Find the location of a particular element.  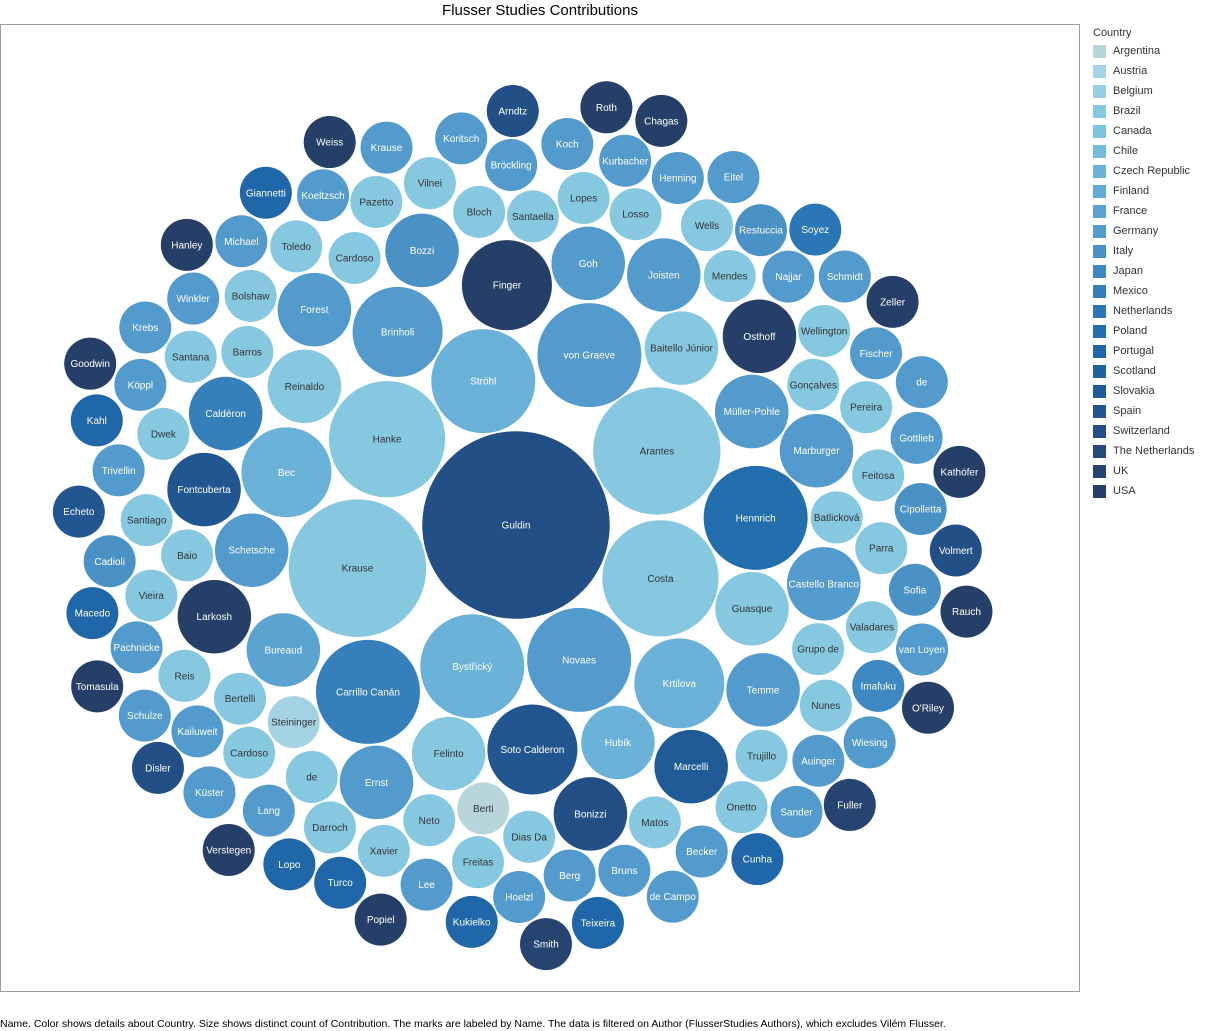

bubble: de is located at coordinates (921, 382).